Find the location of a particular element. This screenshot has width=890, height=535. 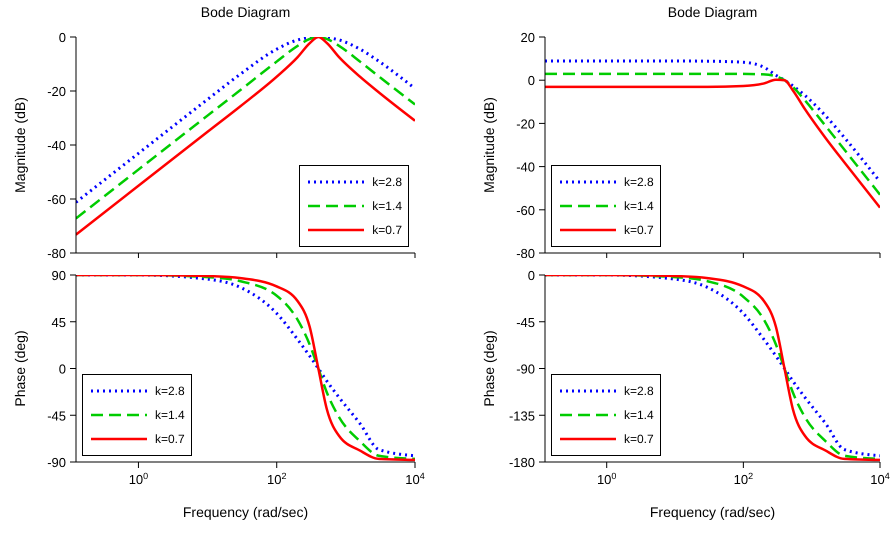

y-tick-label: 45 is located at coordinates (59, 322).